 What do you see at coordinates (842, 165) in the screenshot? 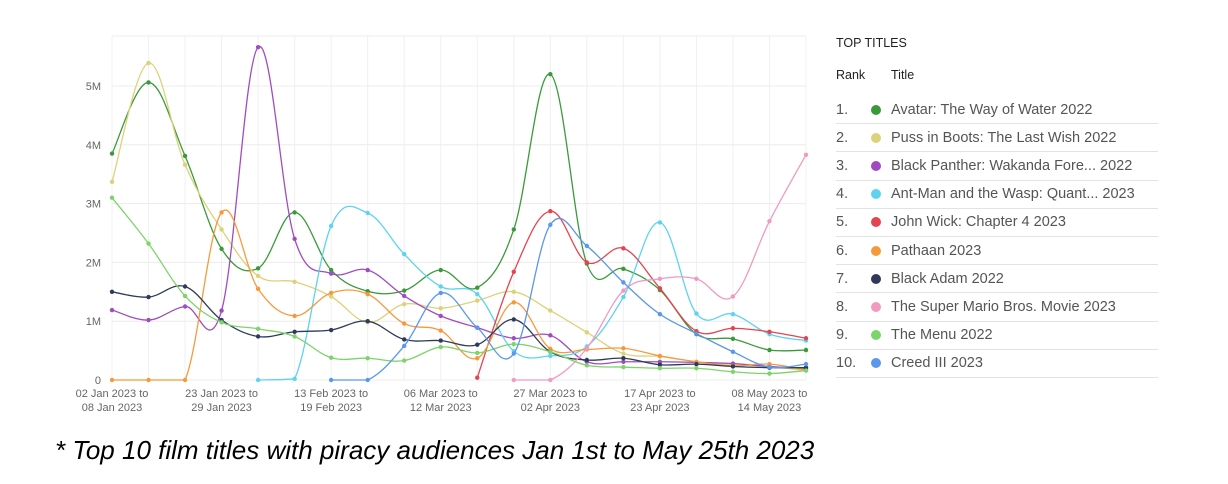
I see `legend-rank: 3.` at bounding box center [842, 165].